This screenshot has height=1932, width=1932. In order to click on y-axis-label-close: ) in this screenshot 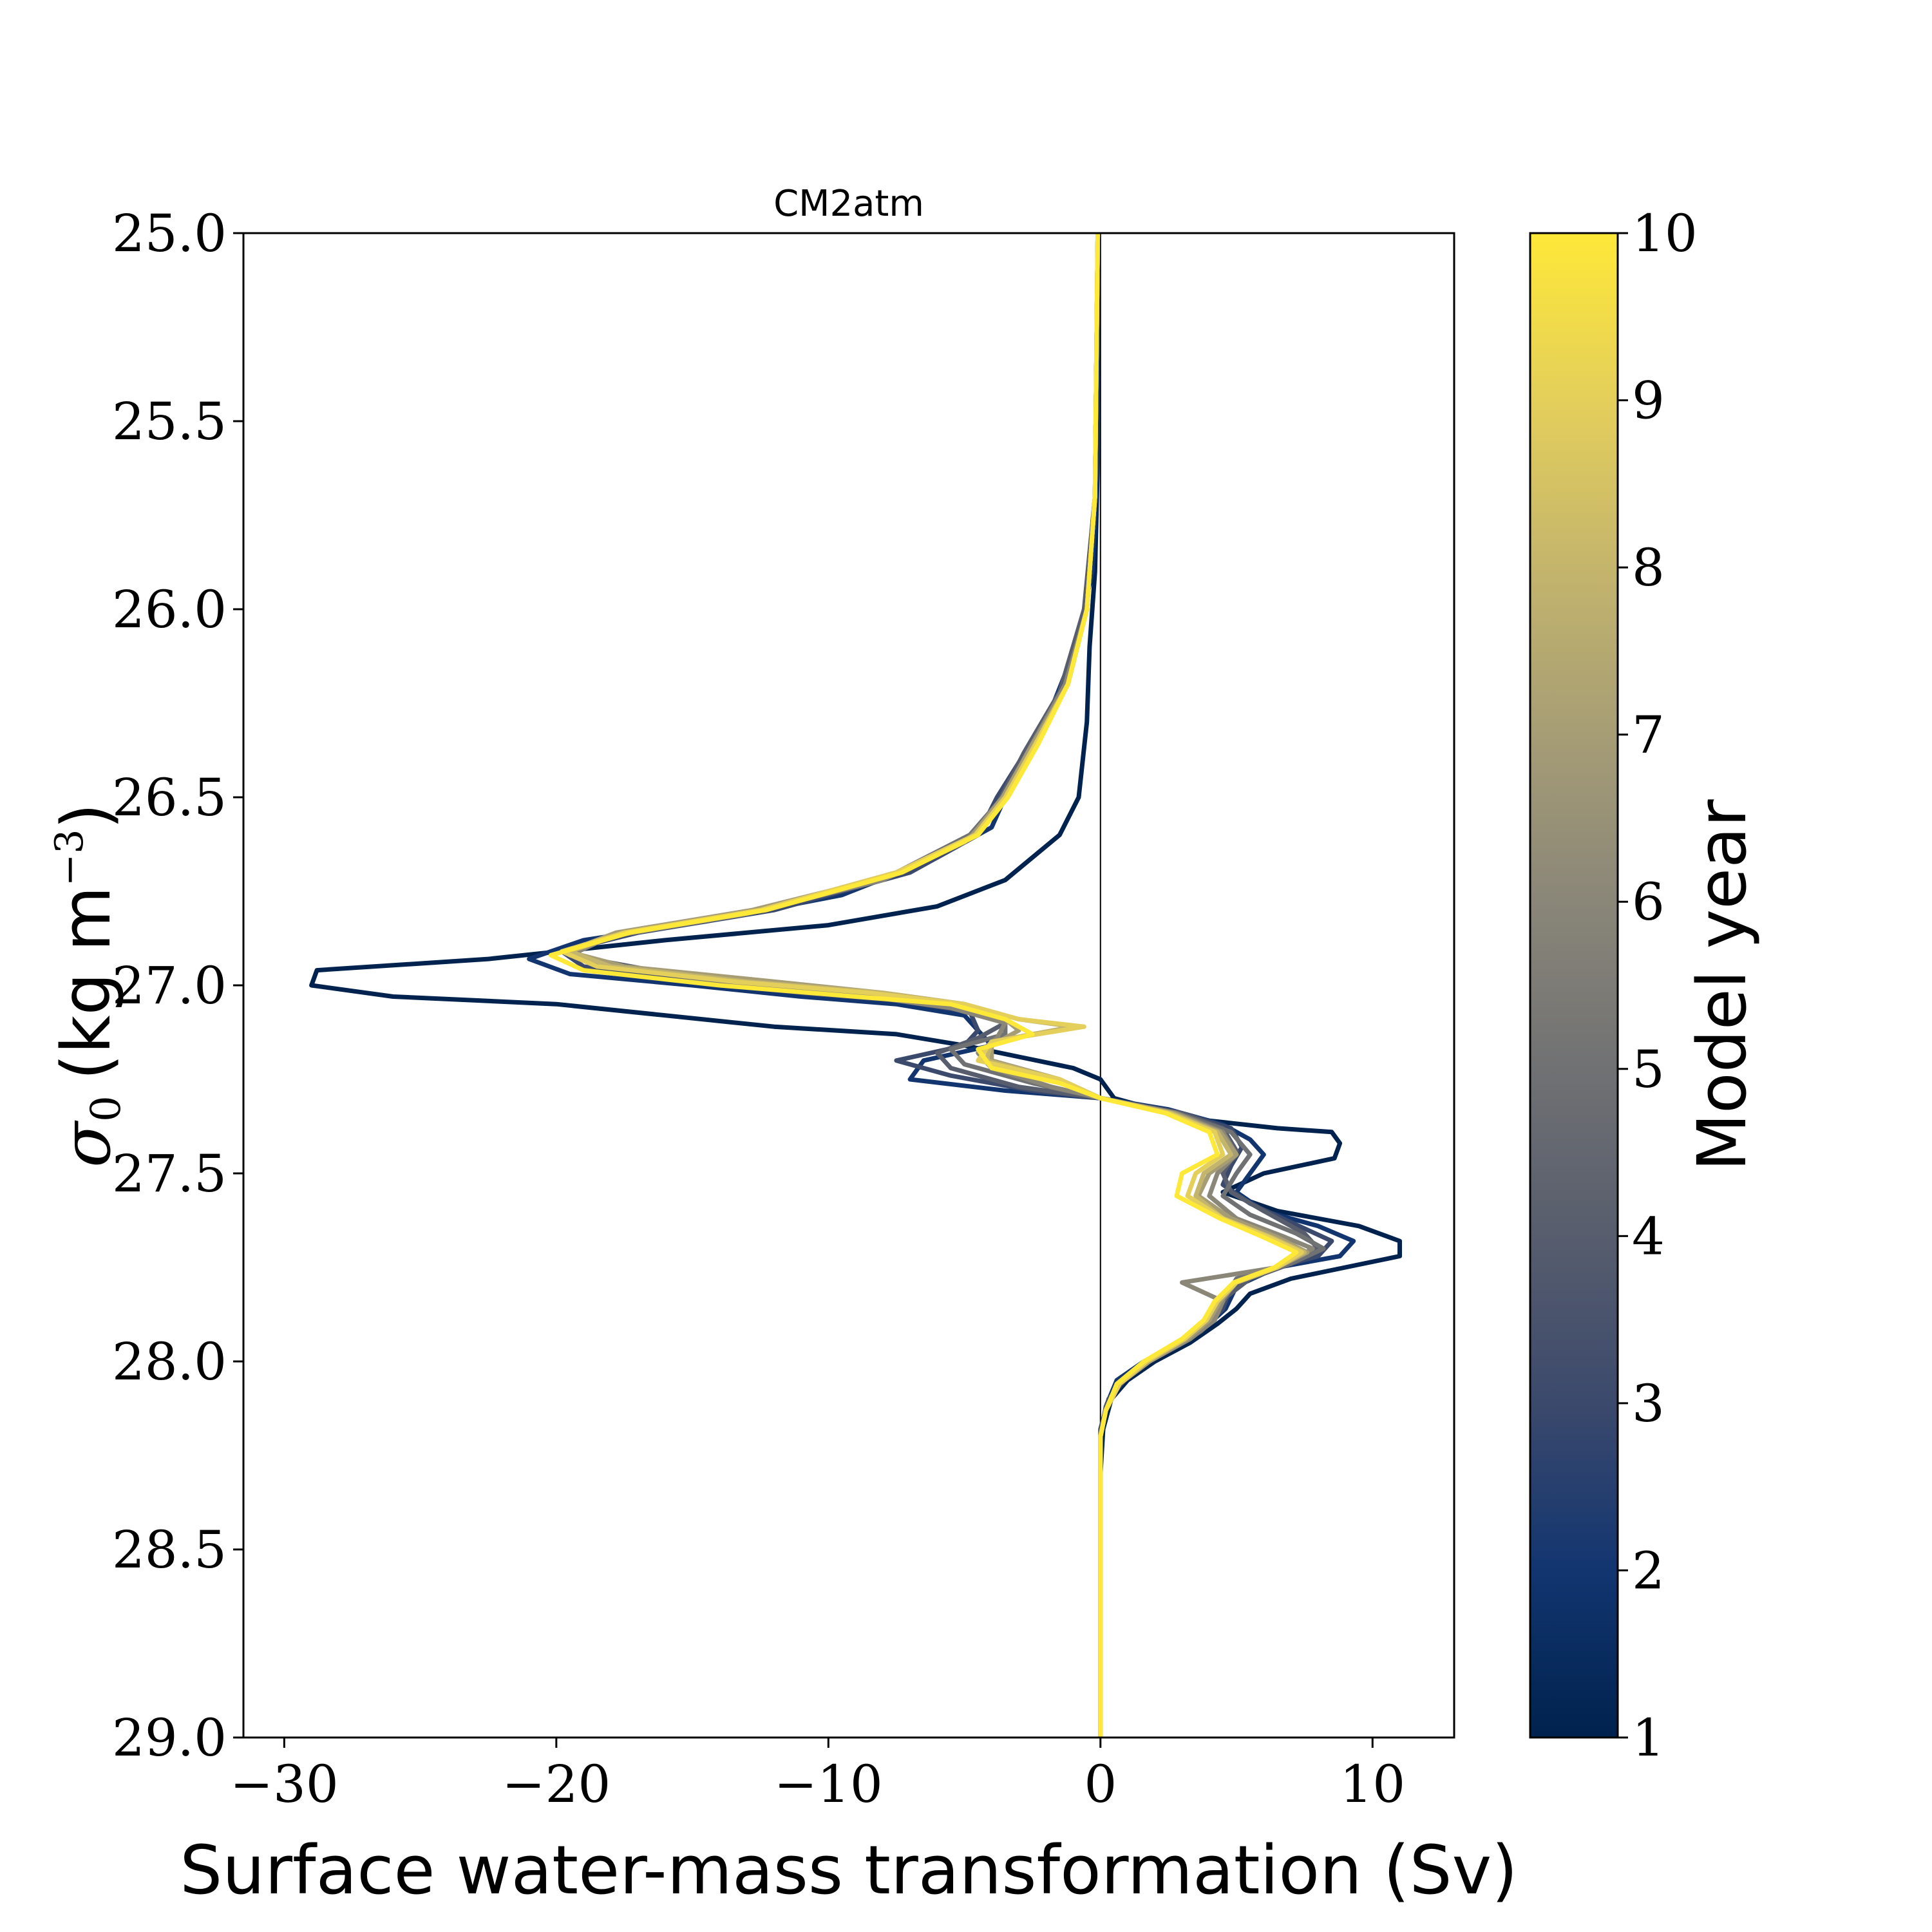, I will do `click(87, 816)`.